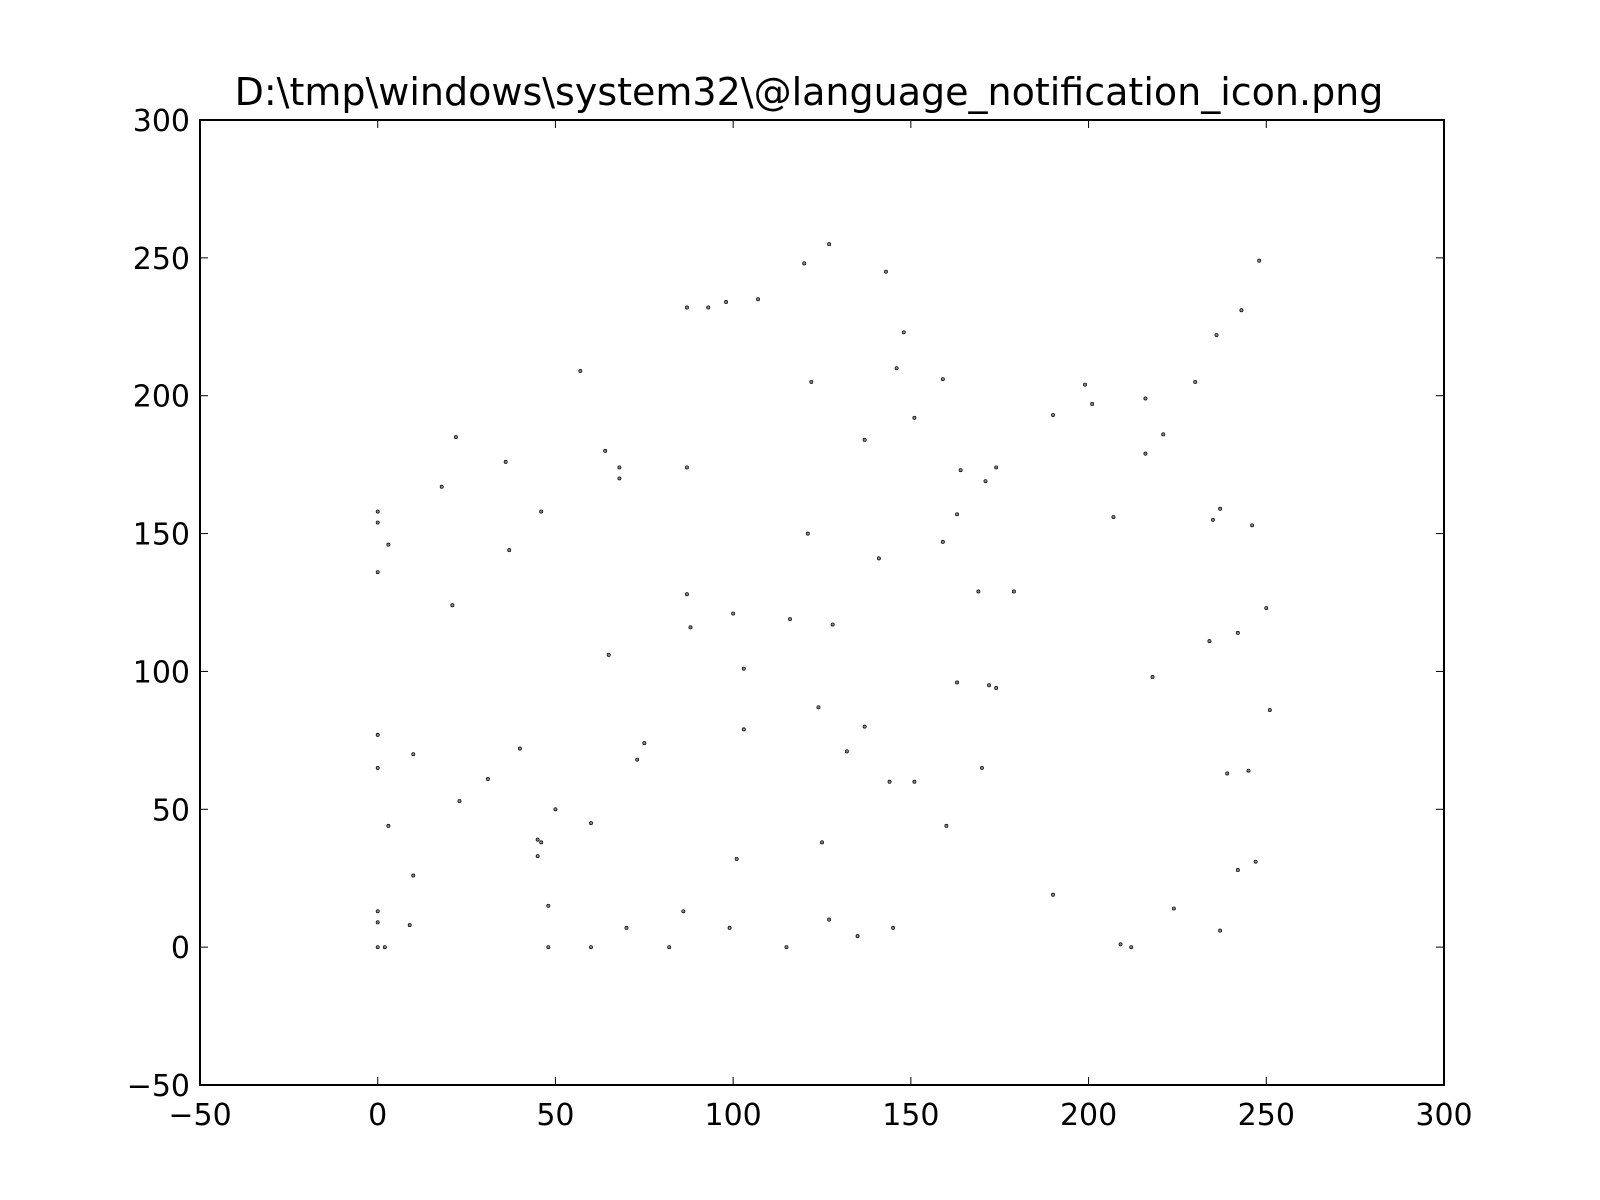 Image resolution: width=1600 pixels, height=1200 pixels. What do you see at coordinates (161, 535) in the screenshot?
I see `y-tick-label: 150` at bounding box center [161, 535].